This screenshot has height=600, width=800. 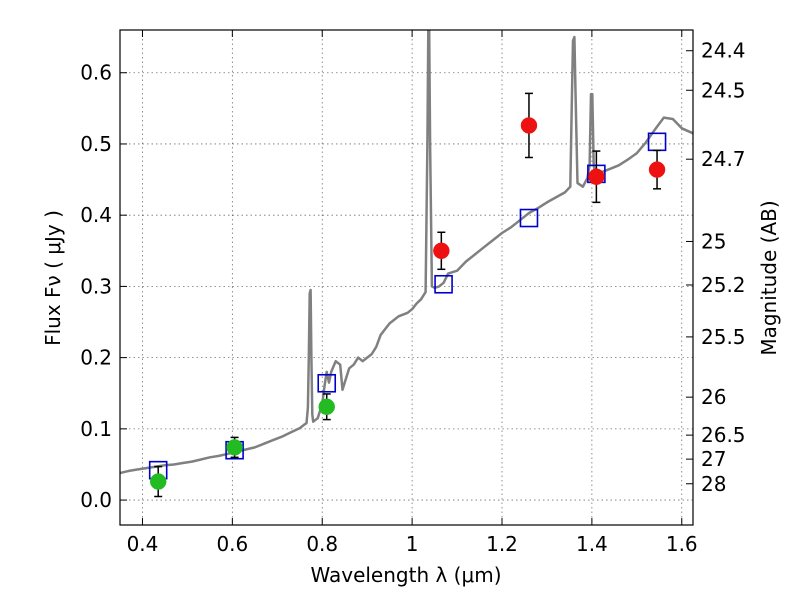 What do you see at coordinates (96, 500) in the screenshot?
I see `y-tick-label: 0.0` at bounding box center [96, 500].